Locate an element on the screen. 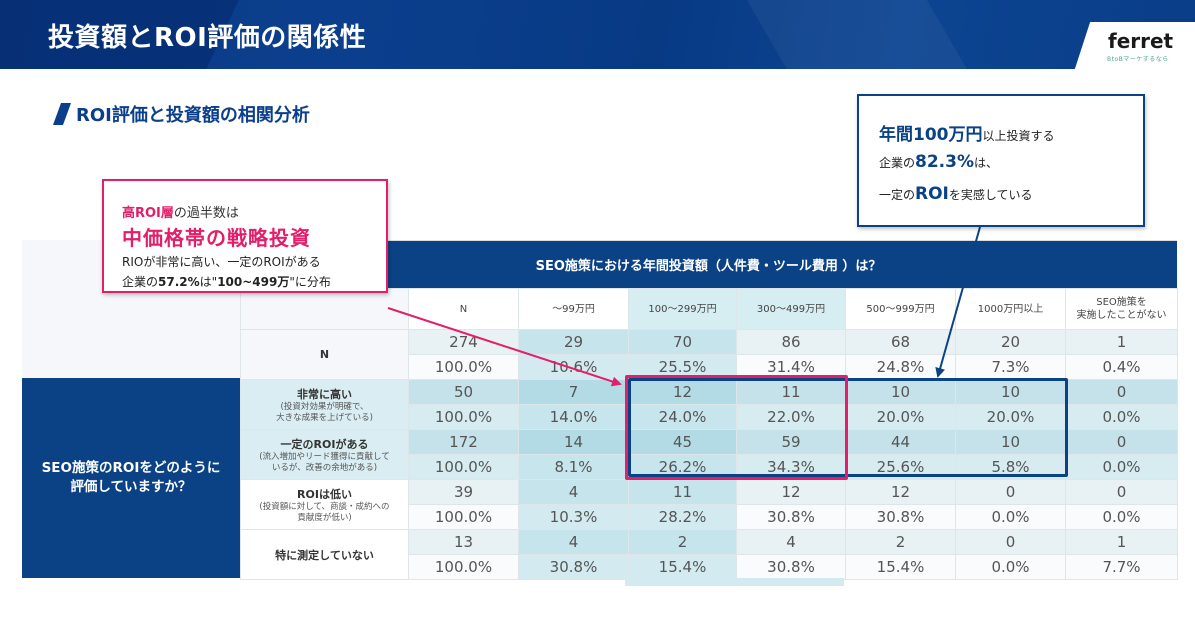 The image size is (1195, 639). count-cell: 39 is located at coordinates (463, 492).